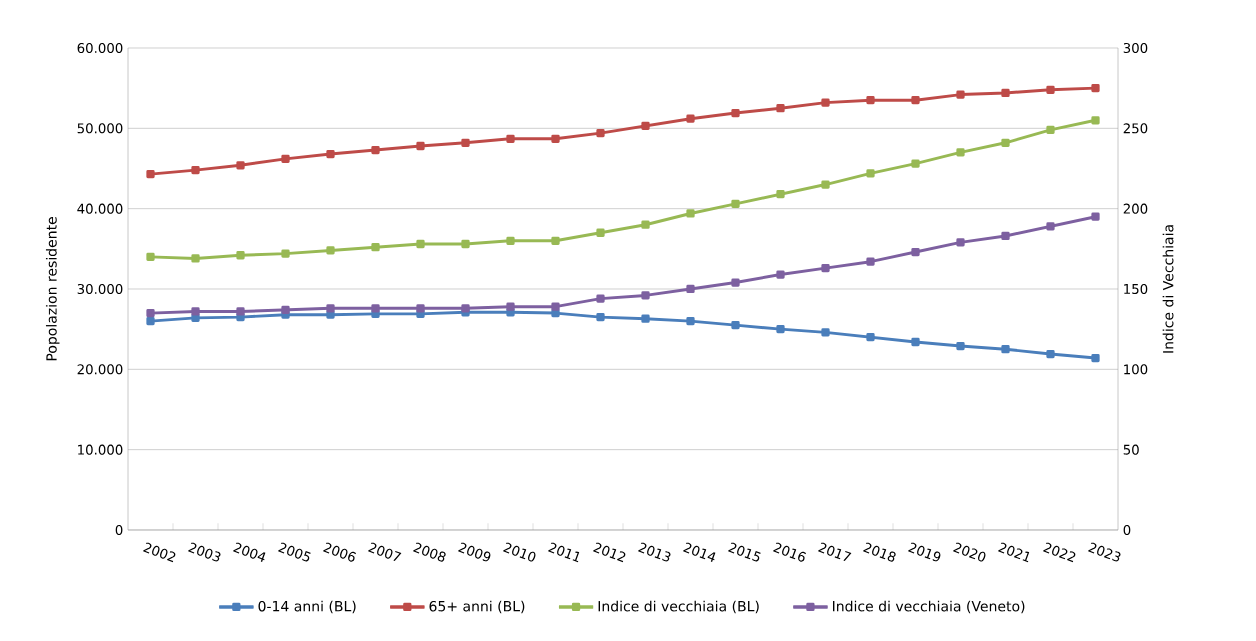 The height and width of the screenshot is (641, 1256). Describe the element at coordinates (519, 552) in the screenshot. I see `x-tick-label: 2010` at that location.